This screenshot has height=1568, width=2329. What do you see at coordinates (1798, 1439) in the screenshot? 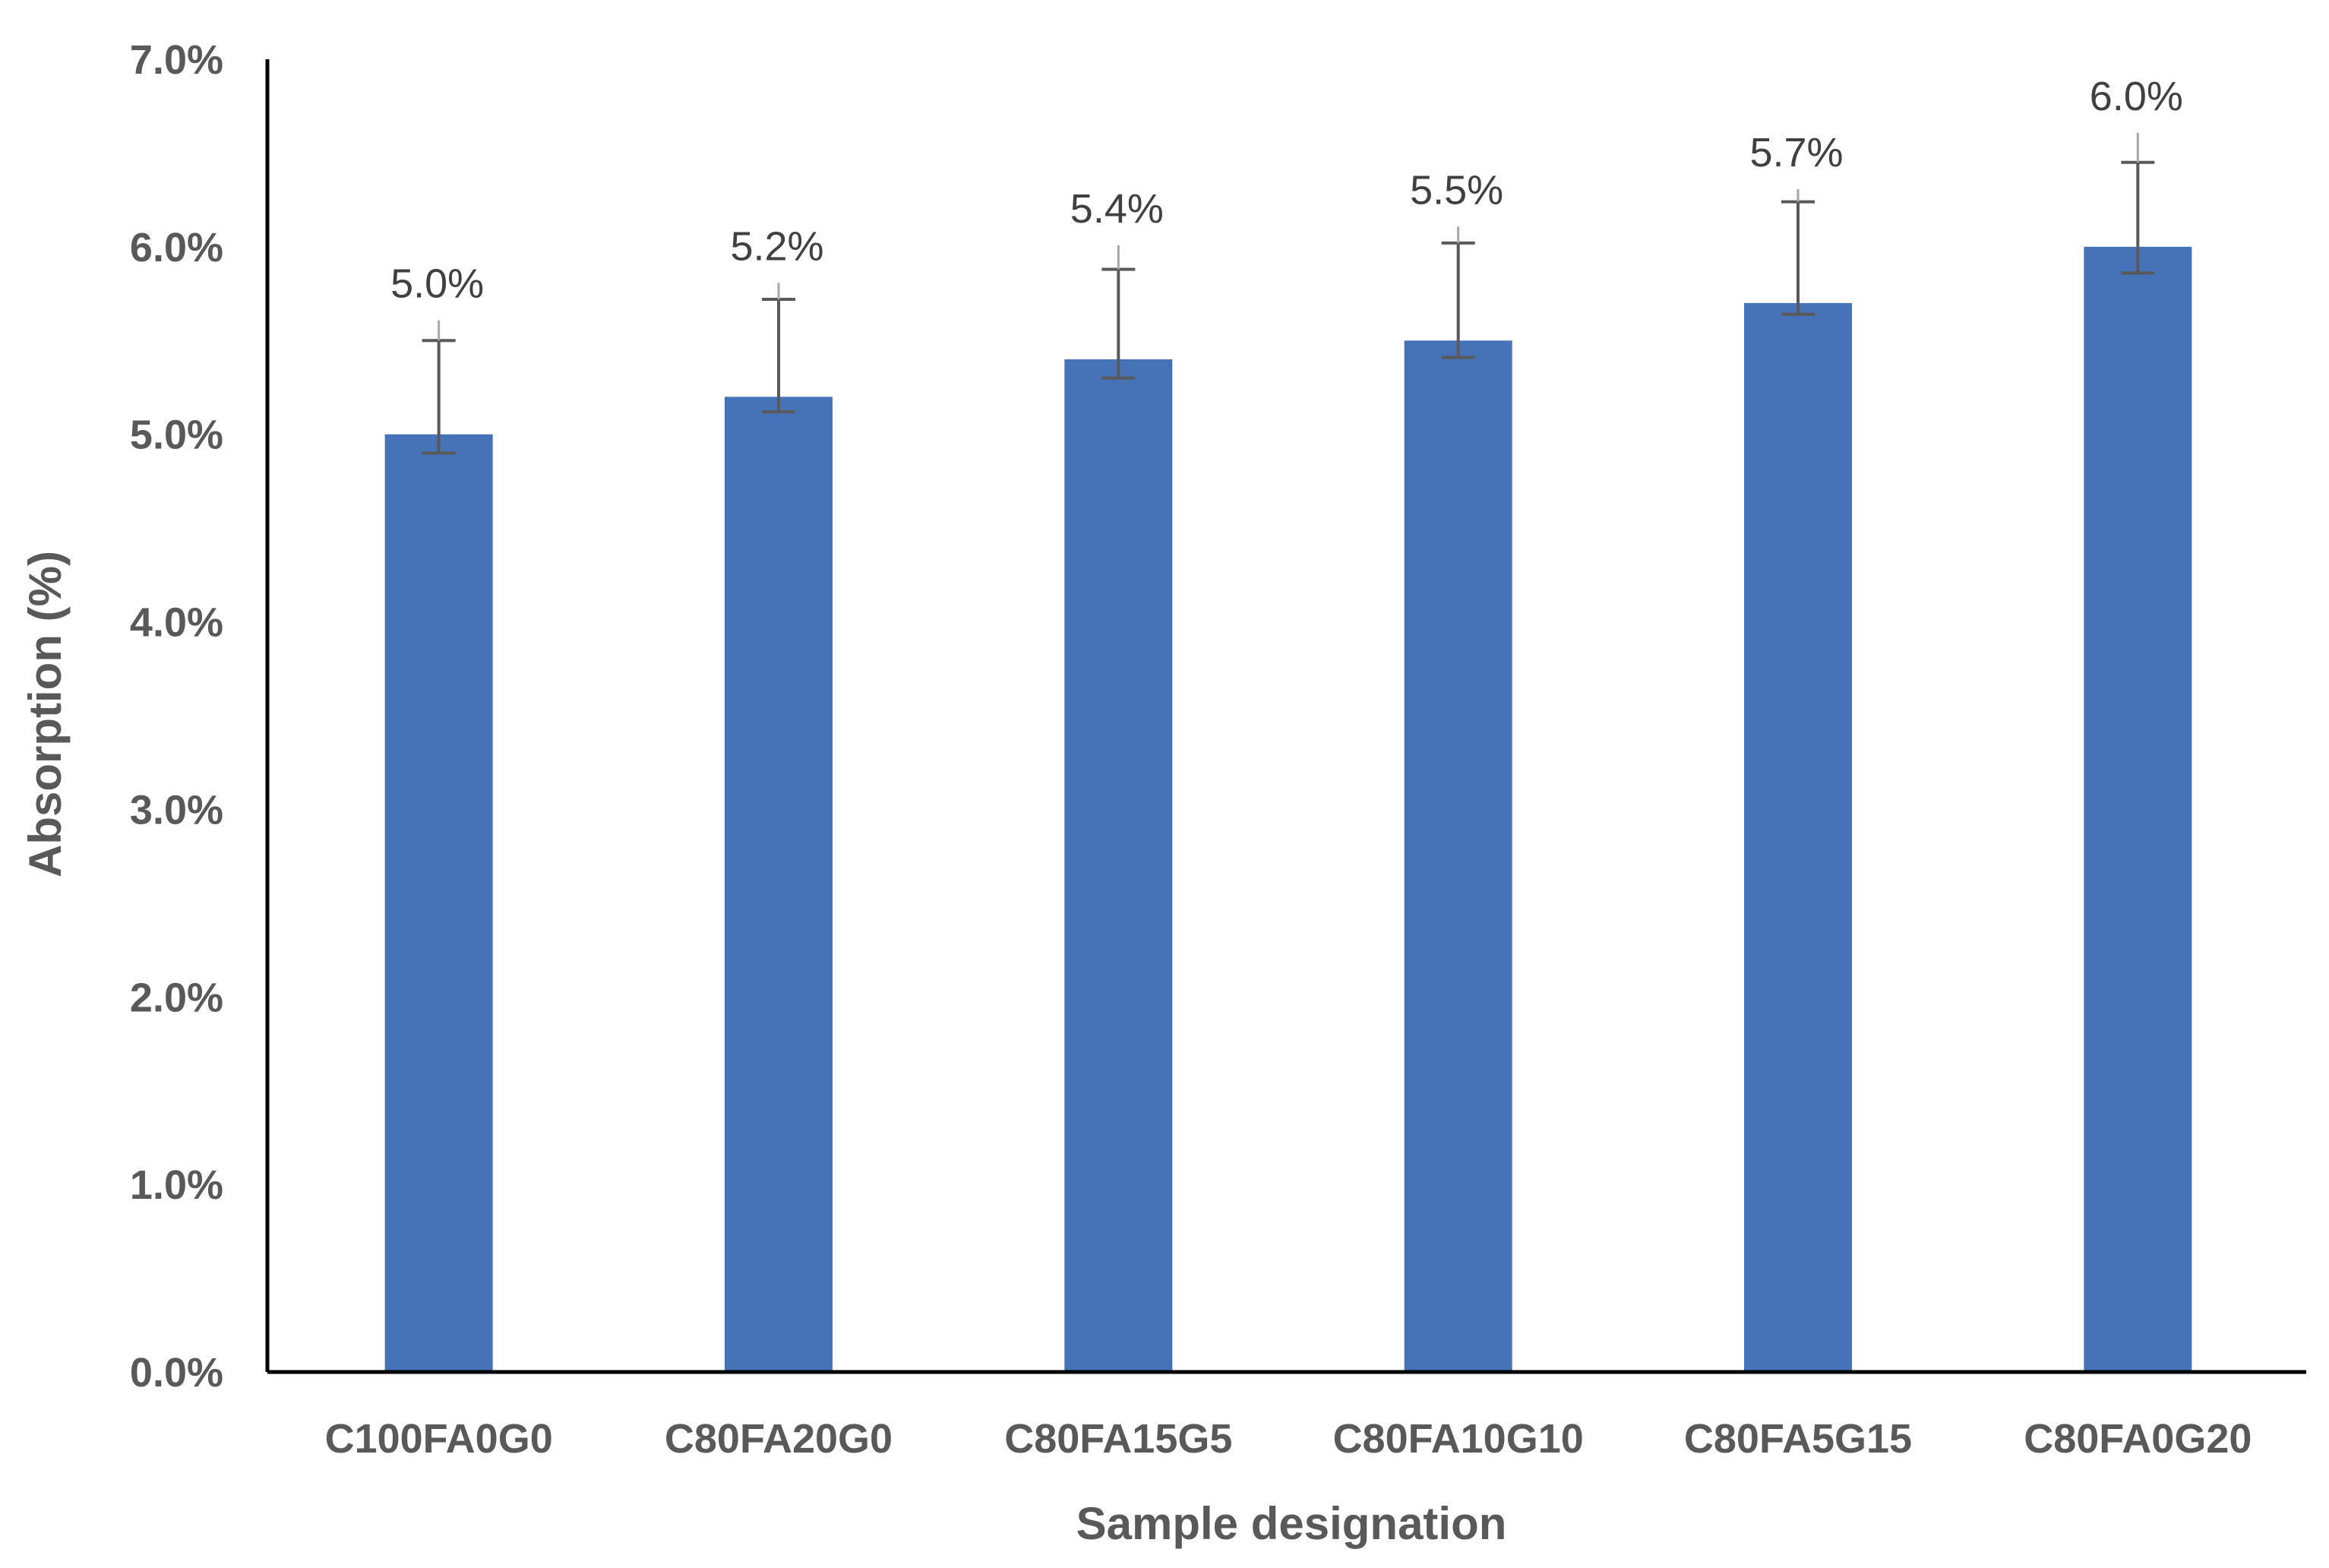
I see `x-tick-label: C80FA5G15` at bounding box center [1798, 1439].